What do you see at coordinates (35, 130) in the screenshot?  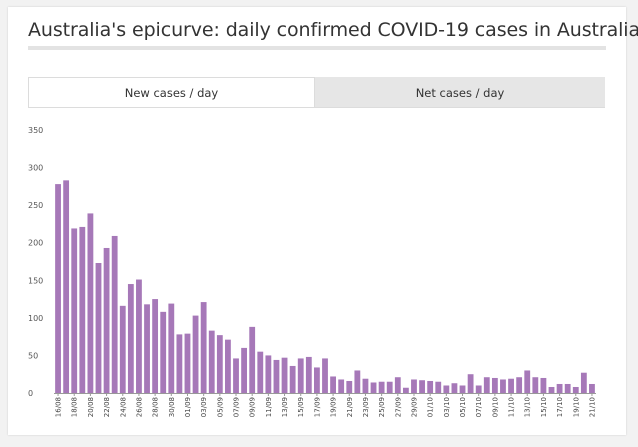 I see `y-tick-label: 350` at bounding box center [35, 130].